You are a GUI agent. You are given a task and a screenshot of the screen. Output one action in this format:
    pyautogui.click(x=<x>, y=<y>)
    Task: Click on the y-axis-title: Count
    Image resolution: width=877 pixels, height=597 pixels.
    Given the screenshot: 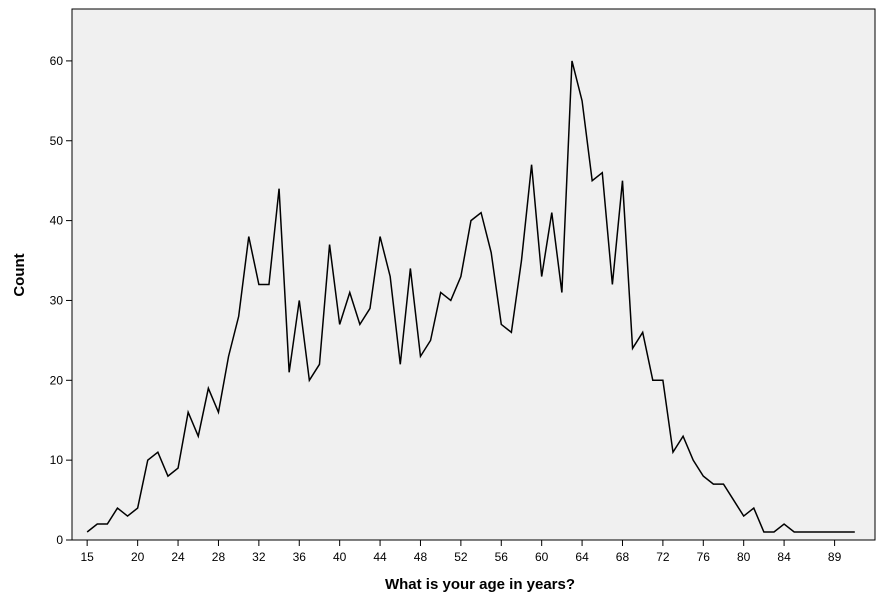 What is the action you would take?
    pyautogui.click(x=19, y=274)
    